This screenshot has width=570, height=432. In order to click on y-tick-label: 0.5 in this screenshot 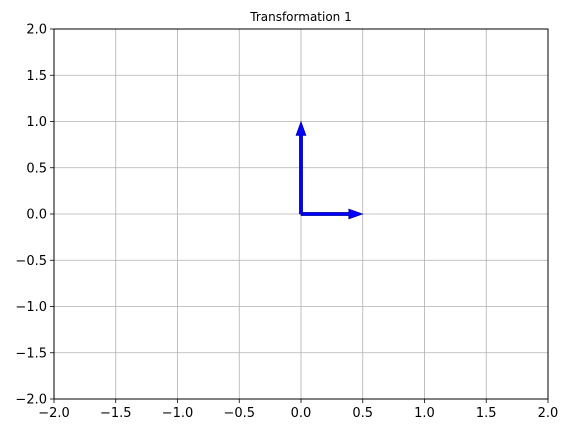, I will do `click(36, 168)`.